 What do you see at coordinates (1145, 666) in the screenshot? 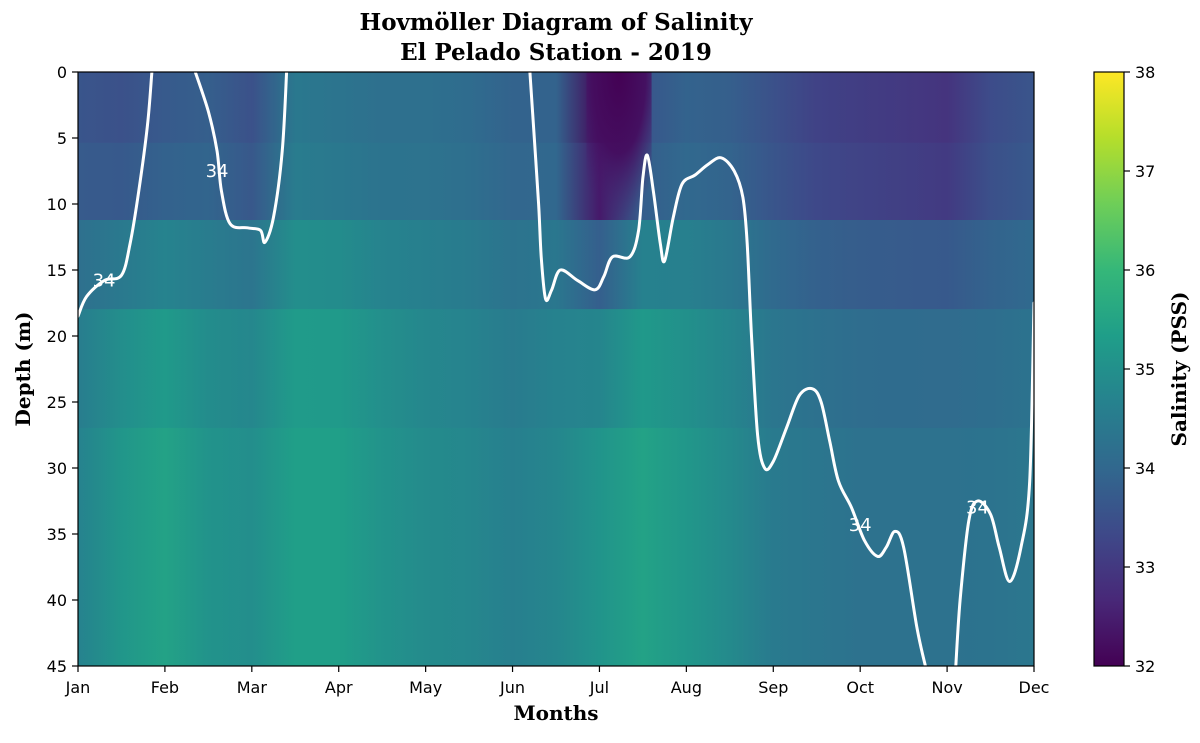
I see `colorbar-tick-label: 32` at bounding box center [1145, 666].